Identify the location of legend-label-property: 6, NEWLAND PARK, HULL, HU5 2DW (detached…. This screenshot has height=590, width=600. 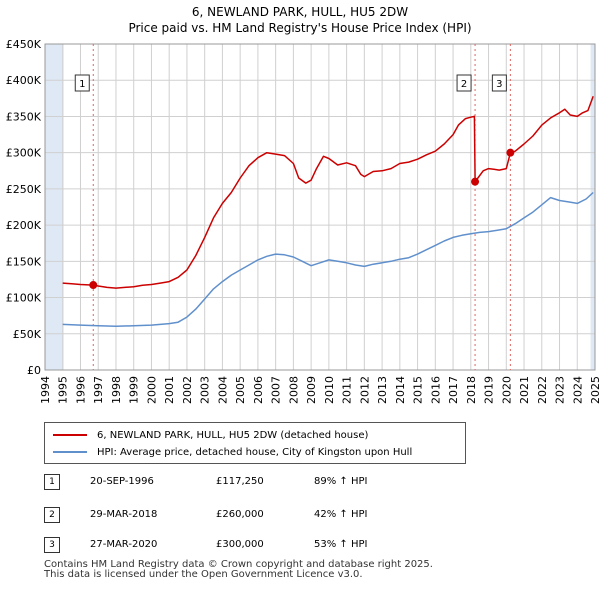
(233, 435).